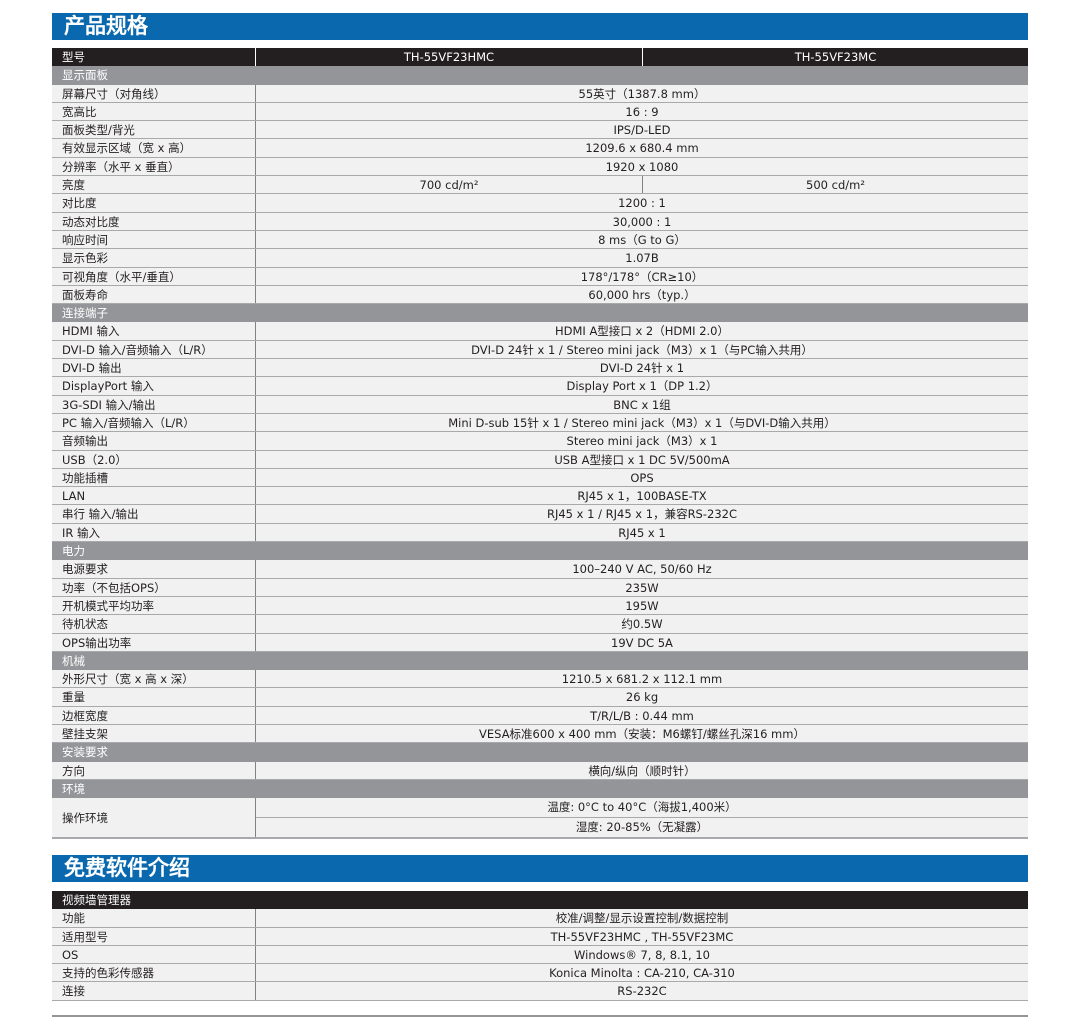 The image size is (1080, 1036). Describe the element at coordinates (540, 900) in the screenshot. I see `software-header-row: 视频墙管理器` at that location.